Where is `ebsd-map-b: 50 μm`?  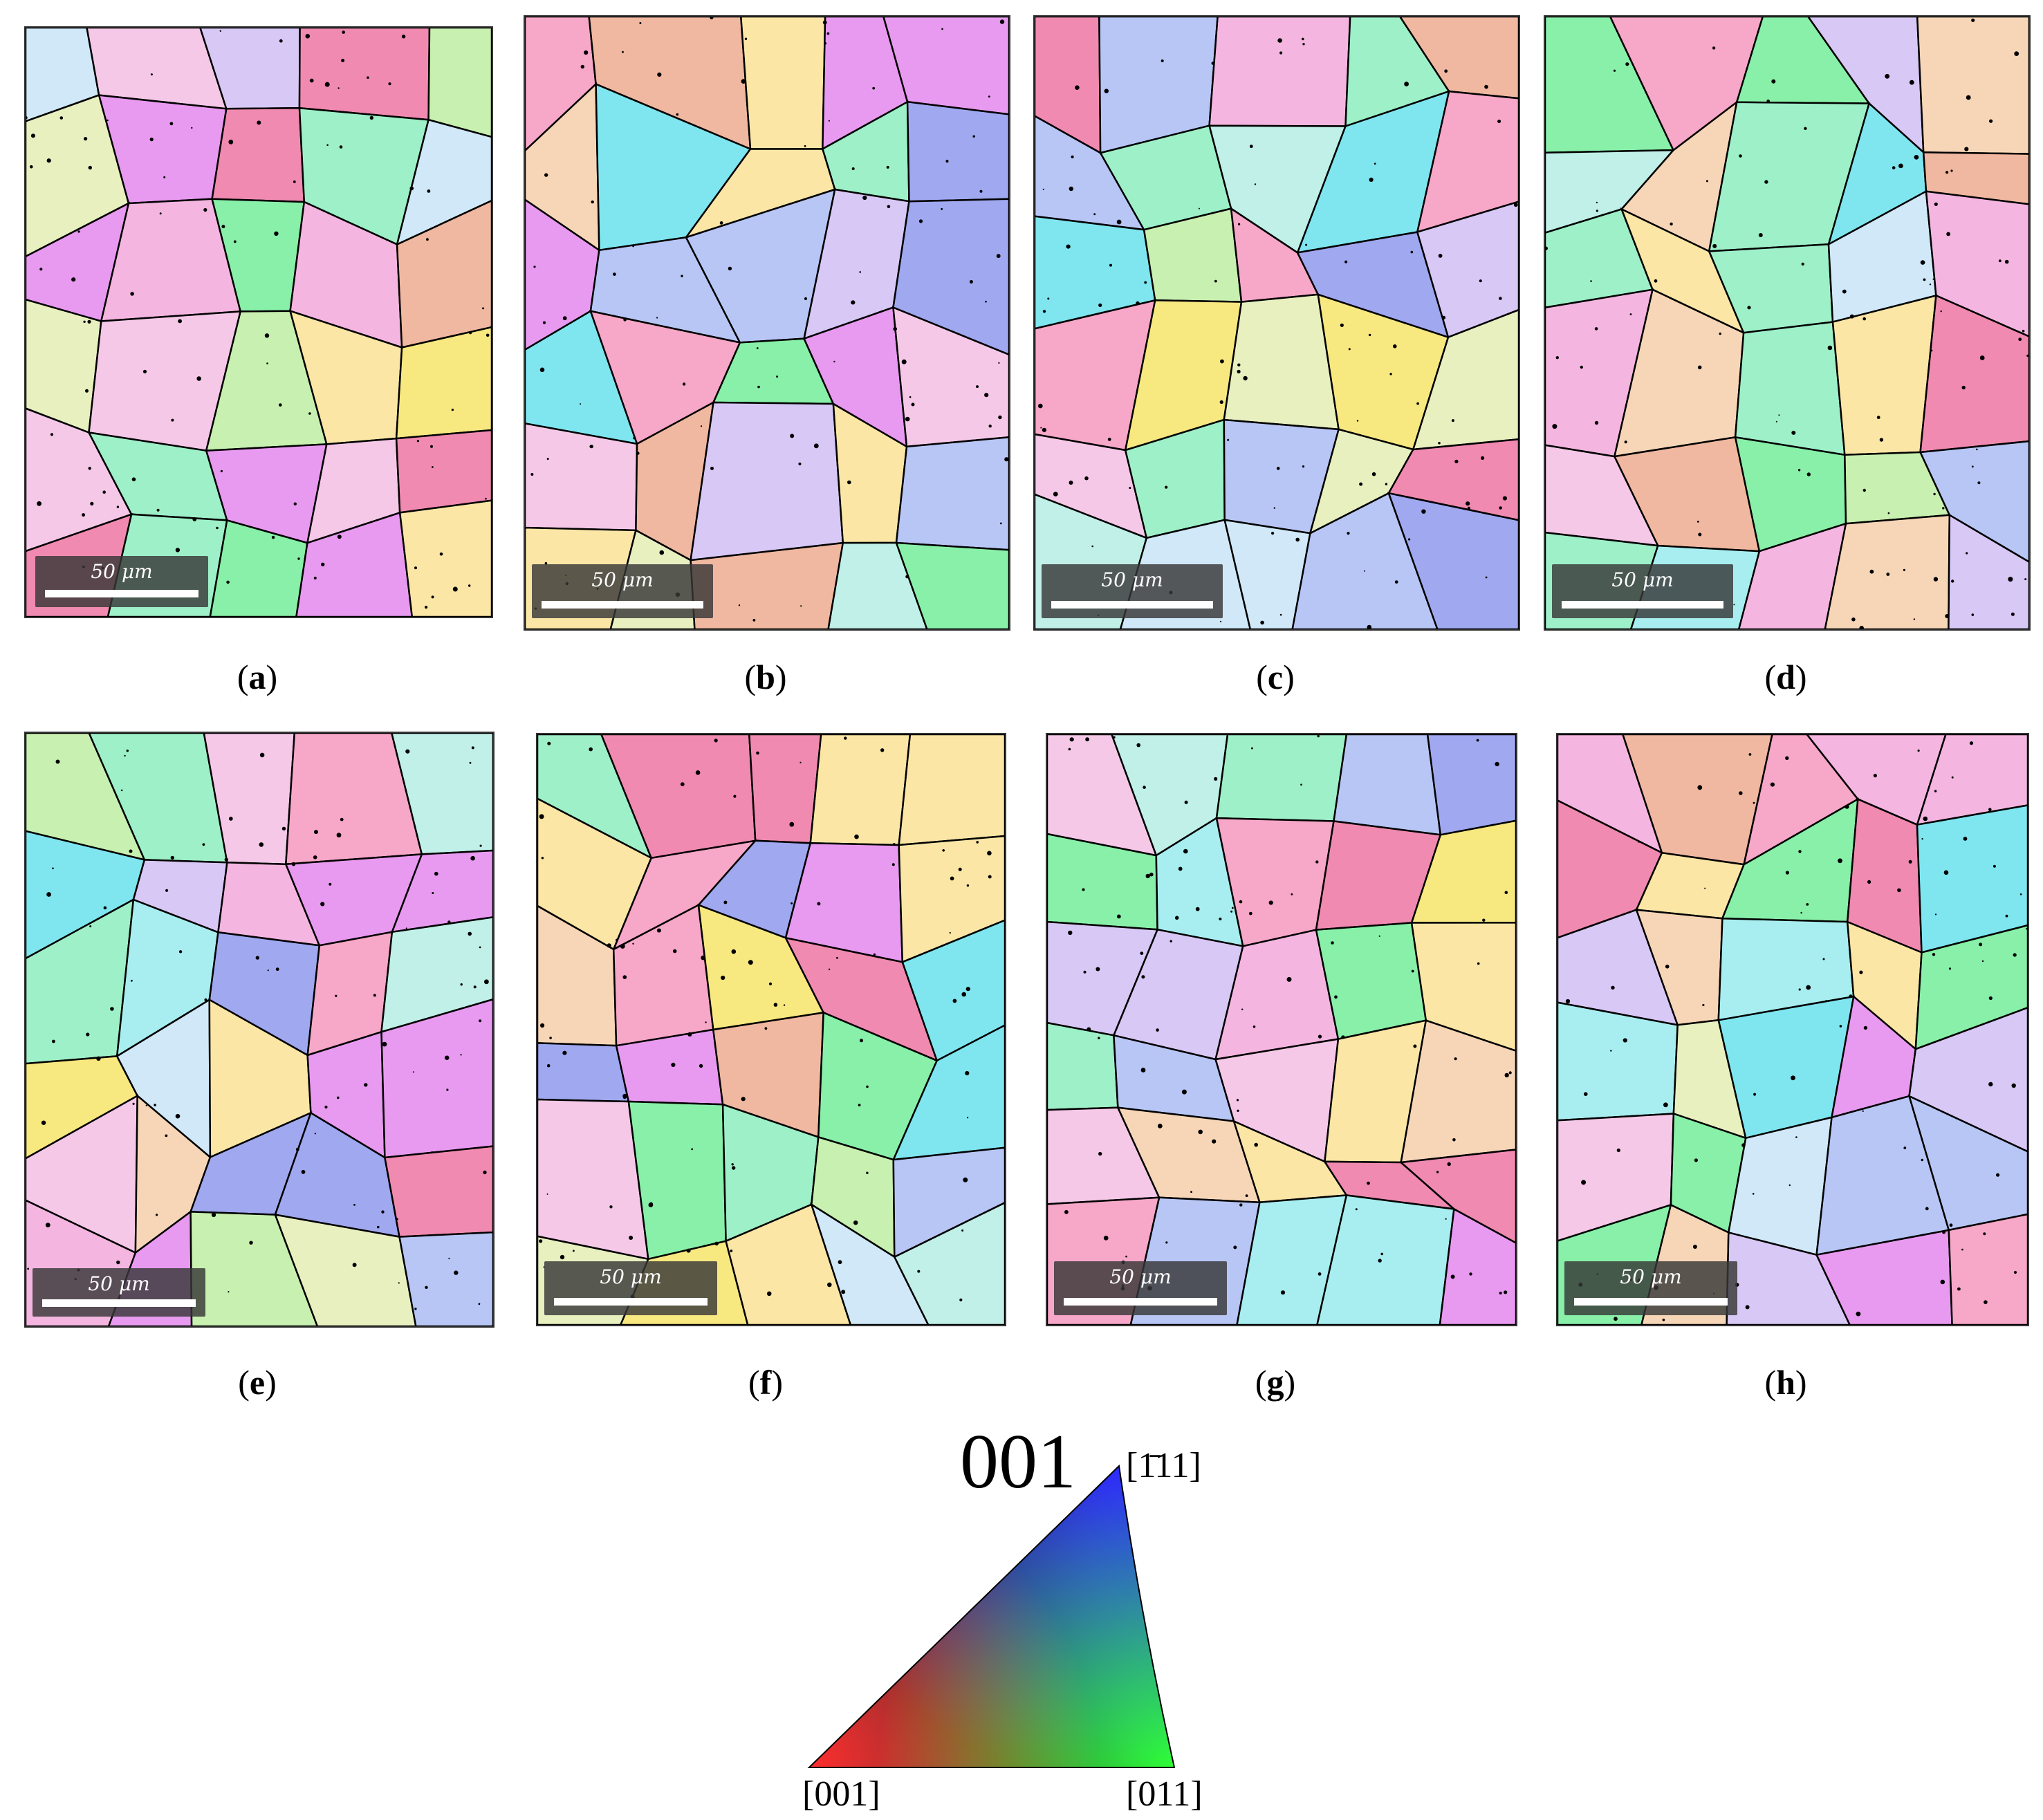 ebsd-map-b: 50 μm is located at coordinates (767, 323).